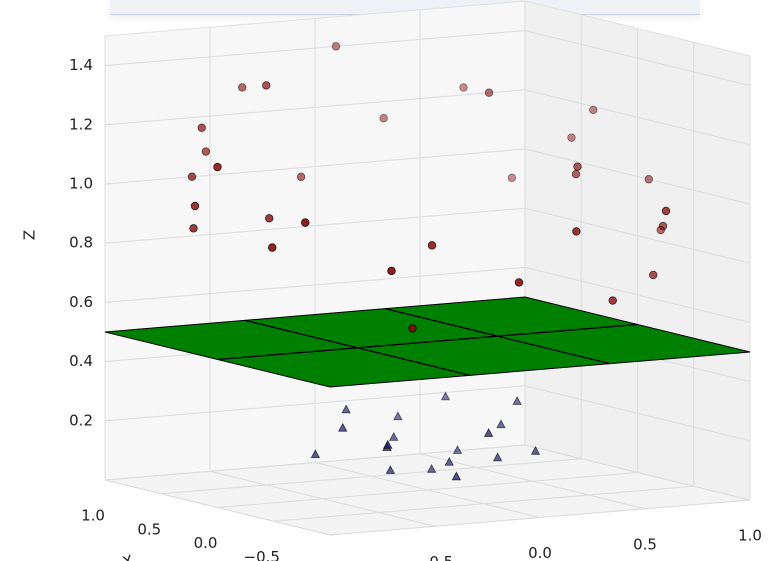  I want to click on z-tick-label: 0.6, so click(81, 302).